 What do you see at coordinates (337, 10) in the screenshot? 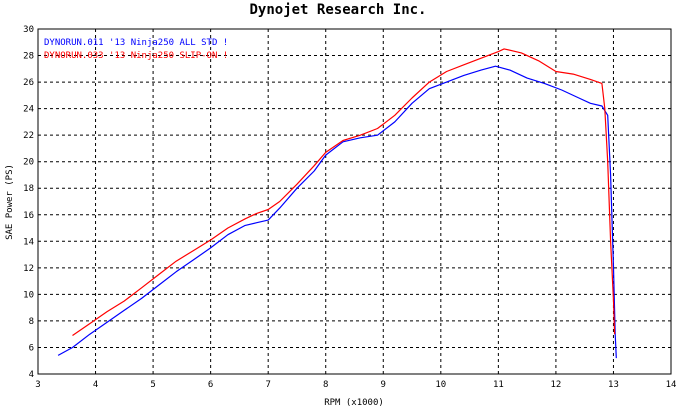
I see `chart-title: Dynojet Research Inc.` at bounding box center [337, 10].